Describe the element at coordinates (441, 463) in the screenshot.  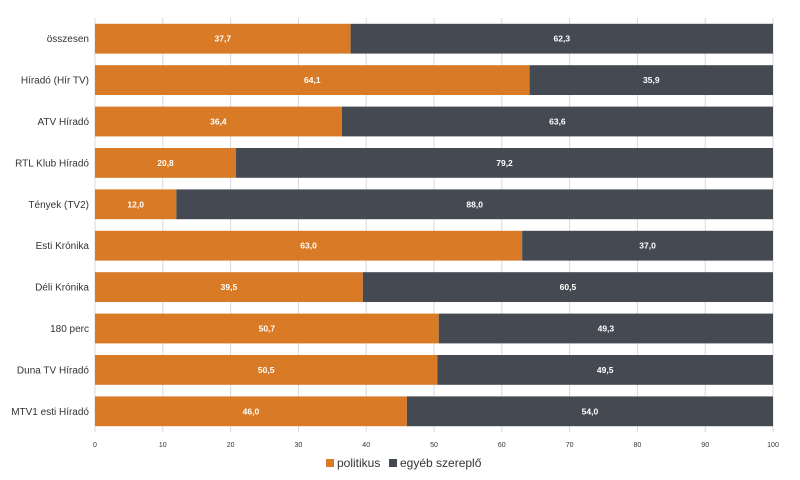
I see `legend-label-egyeb-szereplo: egyéb szereplő` at that location.